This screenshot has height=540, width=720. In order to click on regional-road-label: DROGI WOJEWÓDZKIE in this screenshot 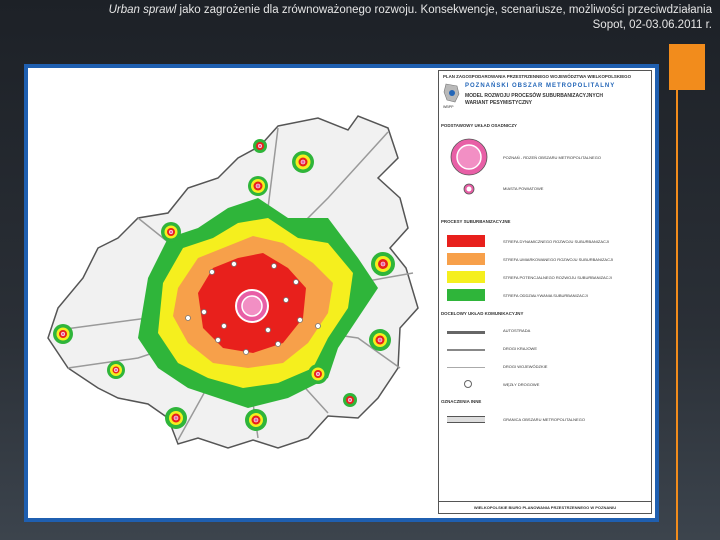, I will do `click(525, 366)`.